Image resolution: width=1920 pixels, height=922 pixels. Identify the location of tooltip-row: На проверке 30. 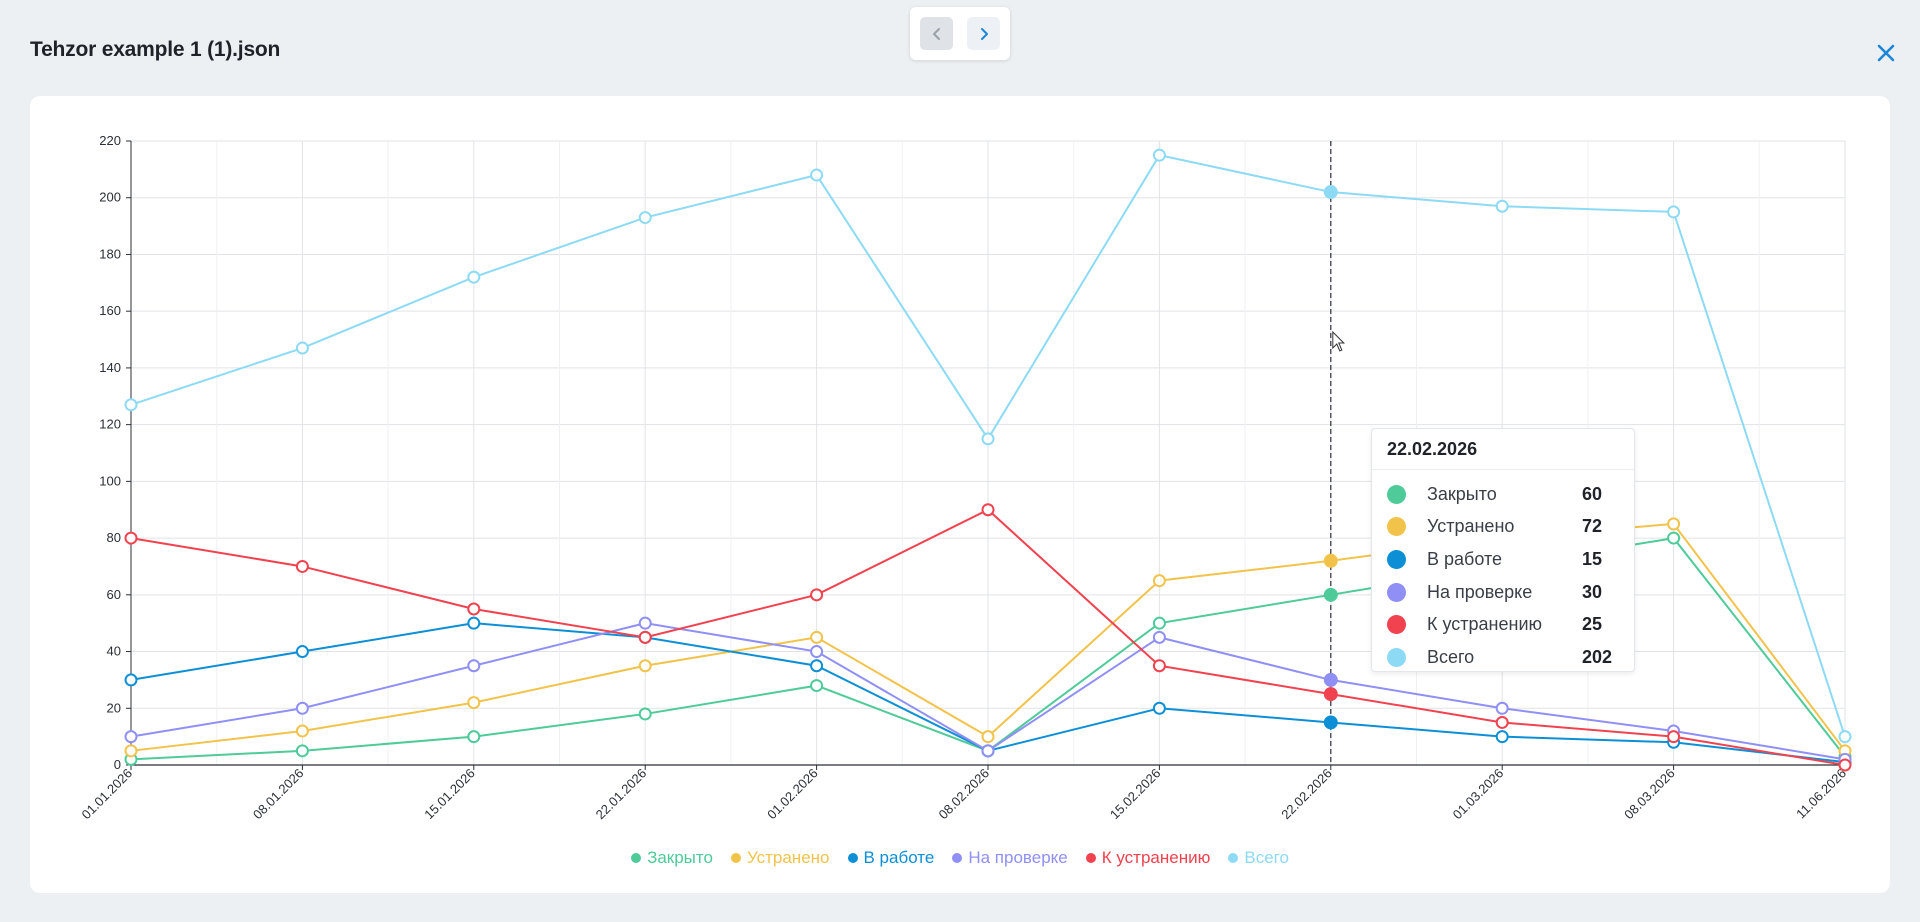
(1503, 592).